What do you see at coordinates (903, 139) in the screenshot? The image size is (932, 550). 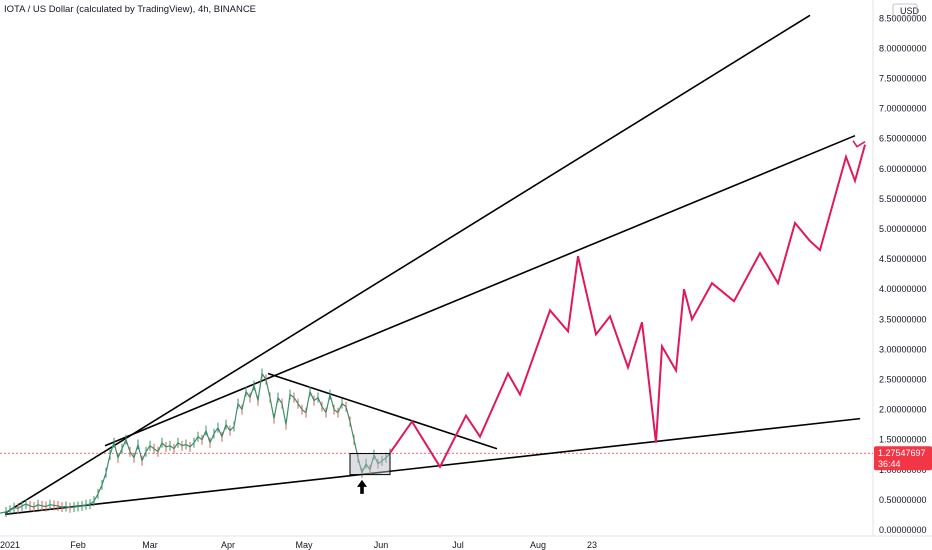 I see `y-tick-label: 6.50000000` at bounding box center [903, 139].